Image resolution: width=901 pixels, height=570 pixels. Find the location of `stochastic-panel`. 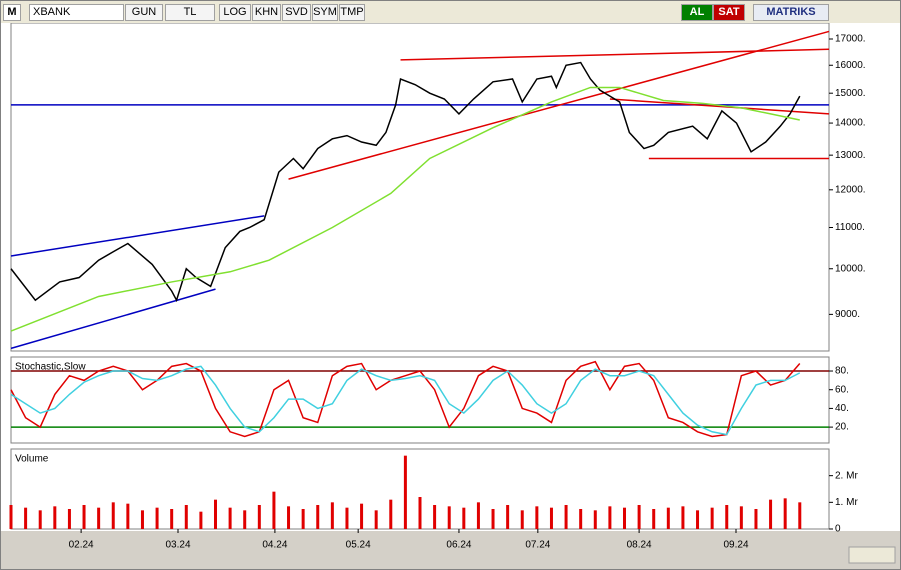

stochastic-panel is located at coordinates (420, 400).